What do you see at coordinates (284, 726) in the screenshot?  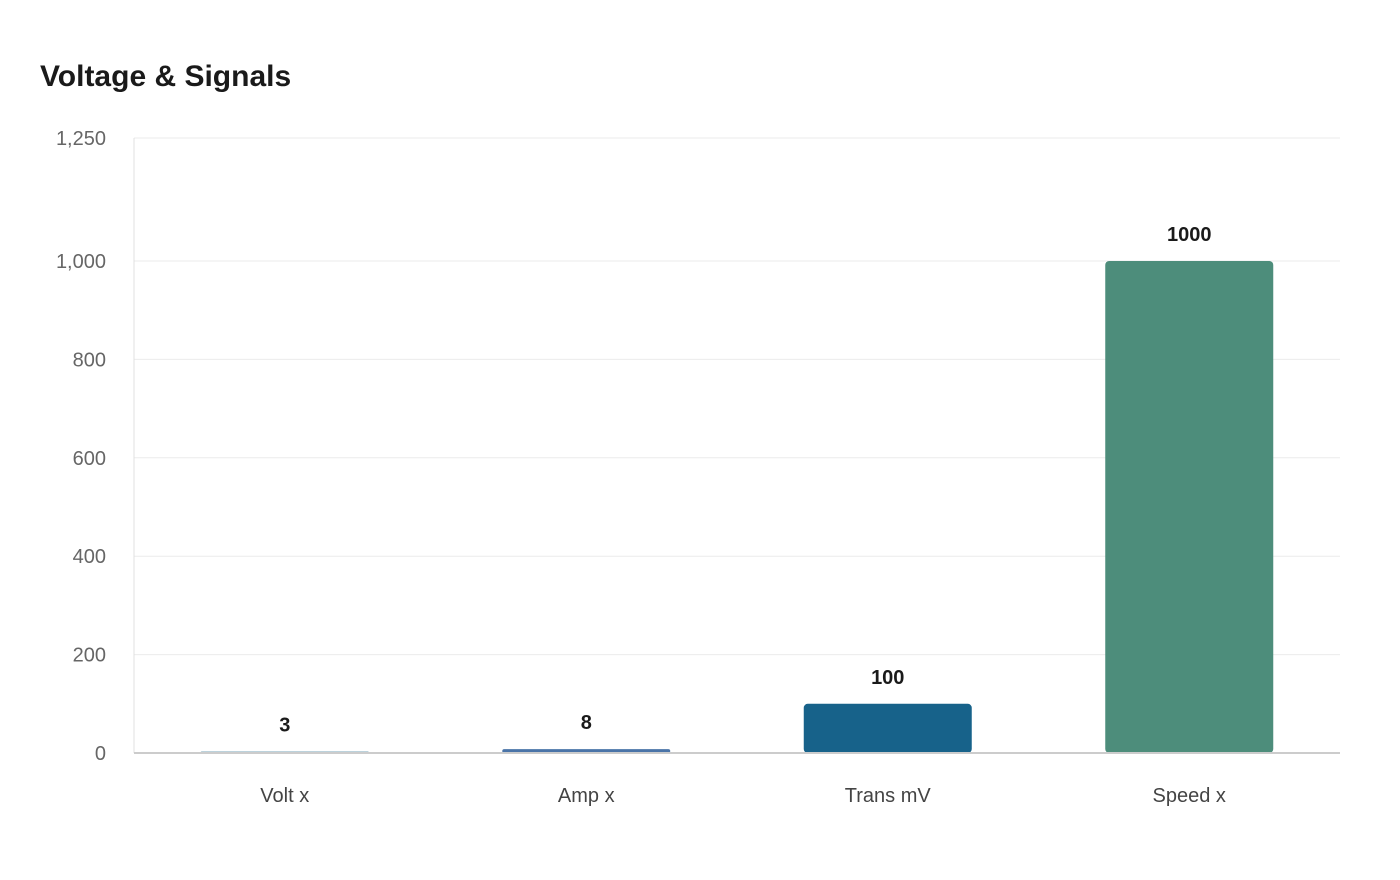 I see `data-label: 3` at bounding box center [284, 726].